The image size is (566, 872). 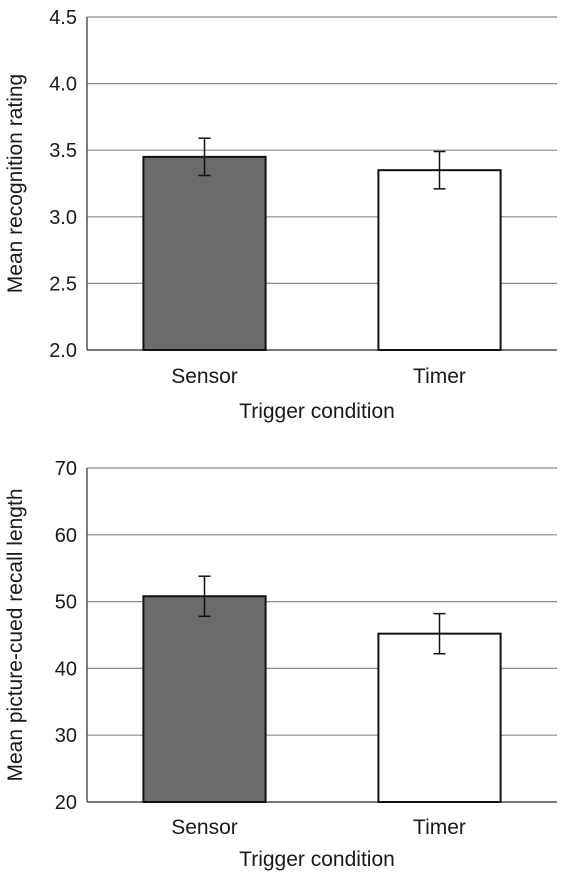 What do you see at coordinates (66, 469) in the screenshot?
I see `y-tick-label: 70` at bounding box center [66, 469].